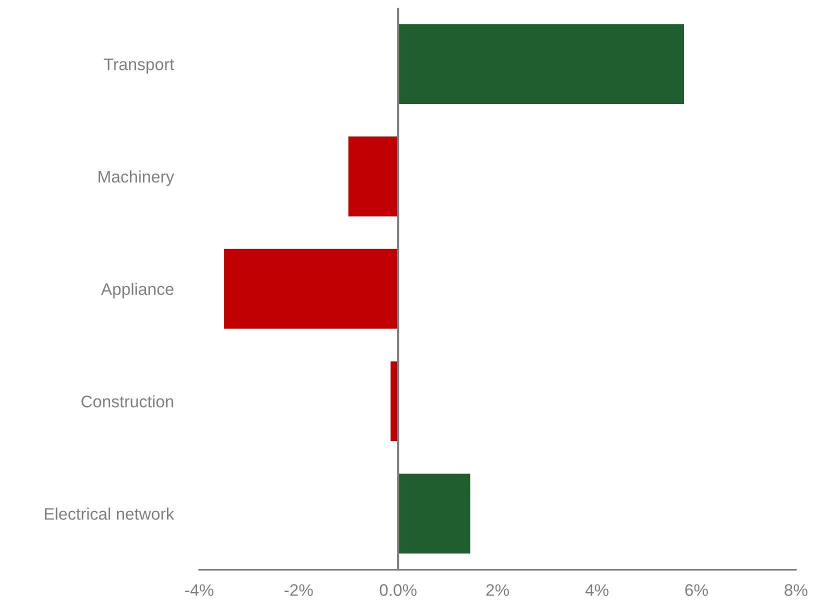  Describe the element at coordinates (199, 590) in the screenshot. I see `x-tick-label: -4%` at that location.